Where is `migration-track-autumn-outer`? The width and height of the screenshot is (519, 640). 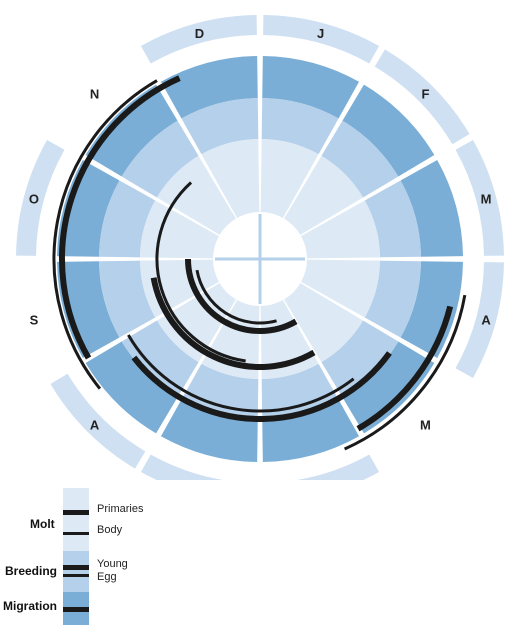 migration-track-autumn-outer is located at coordinates (105, 234).